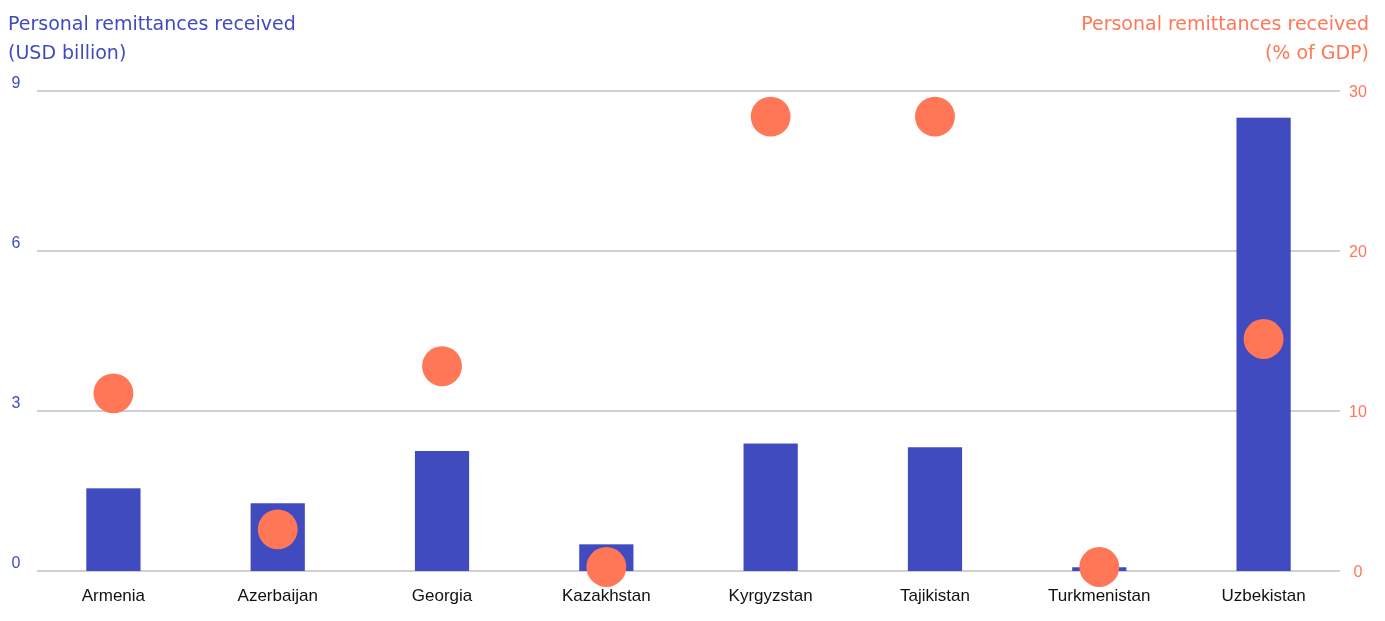 This screenshot has height=621, width=1385. Describe the element at coordinates (16, 83) in the screenshot. I see `y-tick-label: 9` at that location.